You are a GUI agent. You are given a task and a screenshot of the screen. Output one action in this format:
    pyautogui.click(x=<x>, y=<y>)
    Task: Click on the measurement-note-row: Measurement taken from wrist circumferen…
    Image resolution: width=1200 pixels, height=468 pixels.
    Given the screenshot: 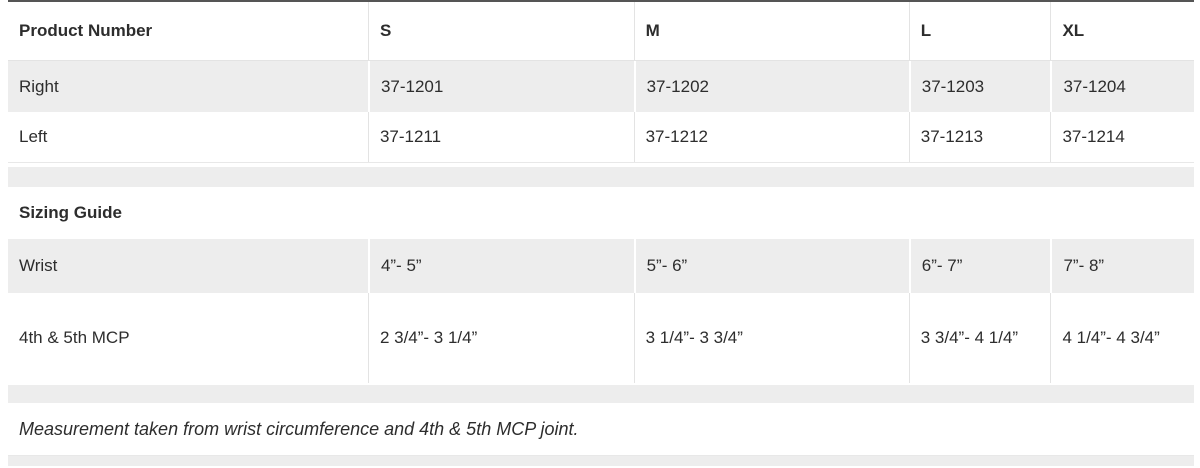 What is the action you would take?
    pyautogui.click(x=601, y=429)
    